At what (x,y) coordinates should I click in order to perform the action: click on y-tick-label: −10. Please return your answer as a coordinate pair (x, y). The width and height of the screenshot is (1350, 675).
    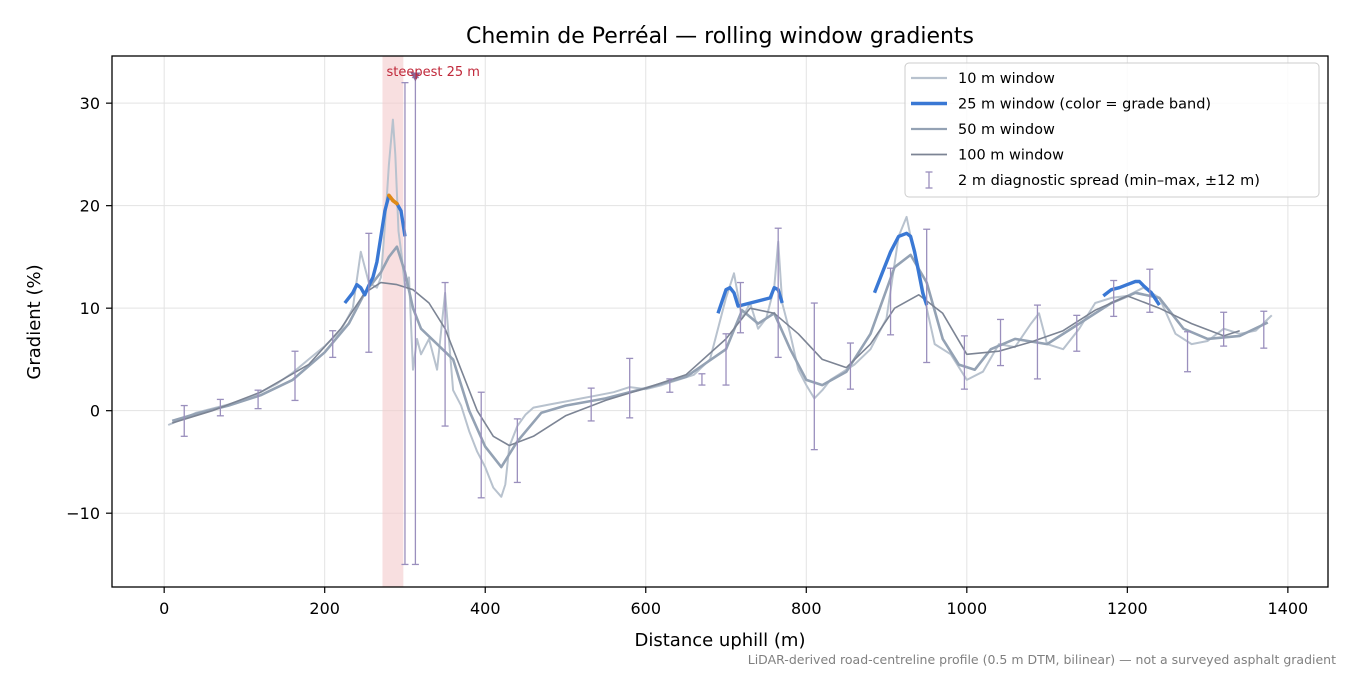
    Looking at the image, I should click on (83, 513).